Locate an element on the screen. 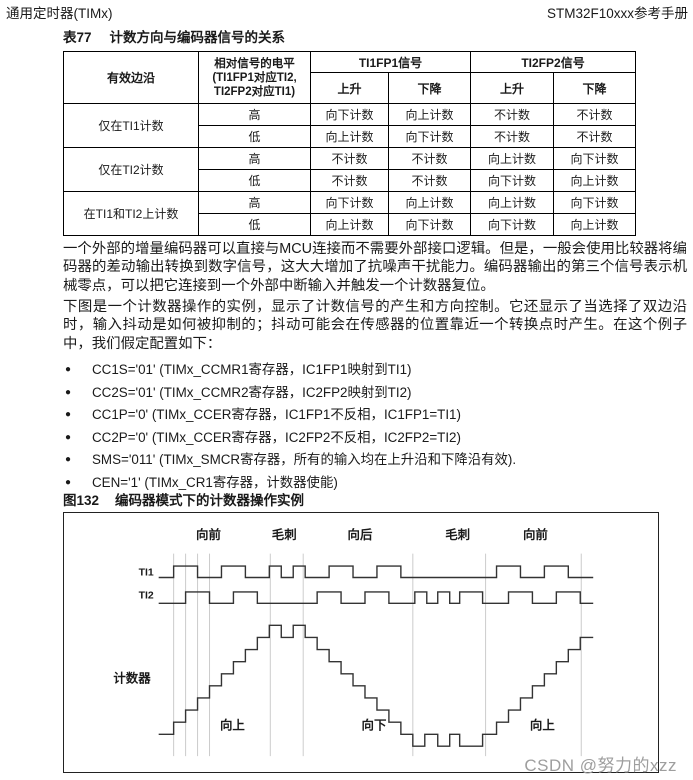 This screenshot has width=693, height=780. table-row: 低向上计数 向下计数 不计数 不计数 is located at coordinates (350, 136).